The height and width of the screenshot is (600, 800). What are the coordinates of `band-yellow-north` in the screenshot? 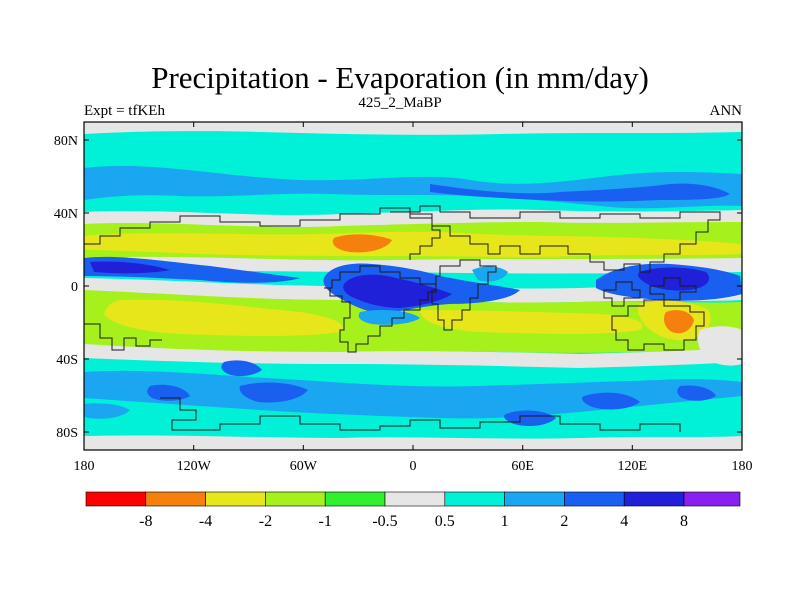 It's located at (413, 244).